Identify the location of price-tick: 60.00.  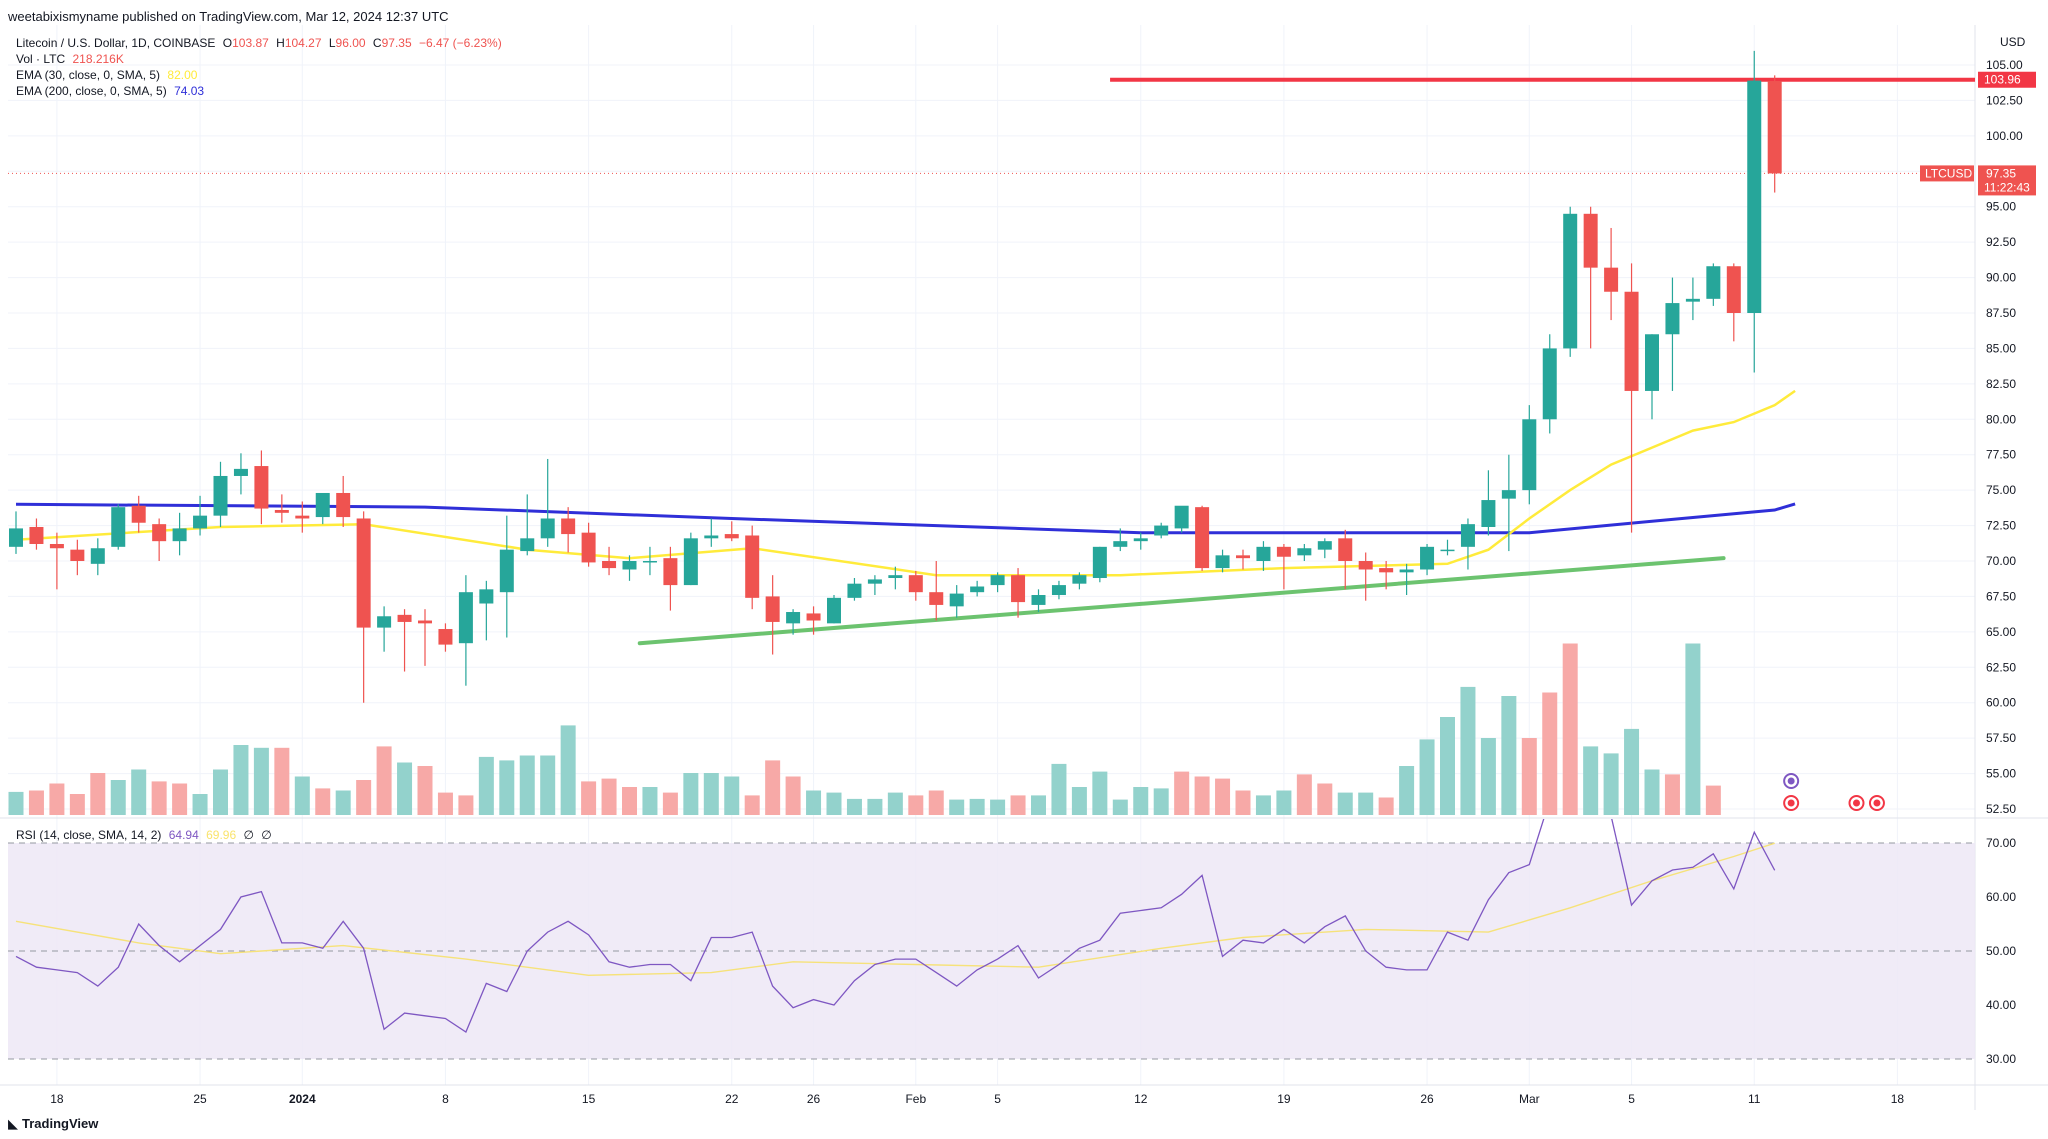
(2001, 703).